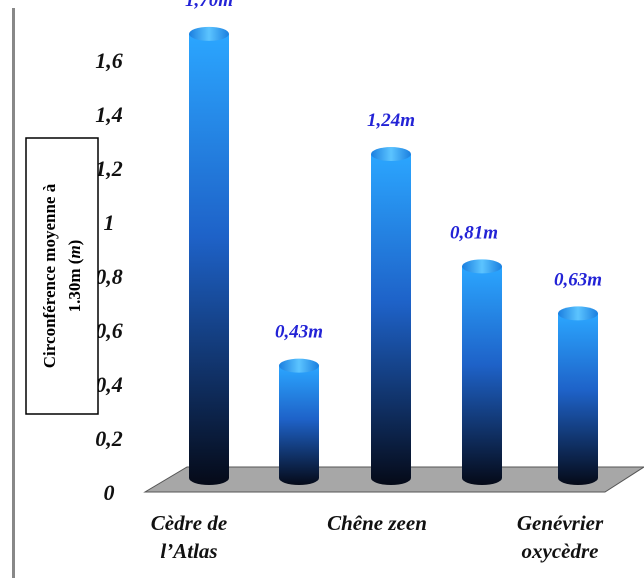  What do you see at coordinates (560, 523) in the screenshot?
I see `category-label: Genévrier` at bounding box center [560, 523].